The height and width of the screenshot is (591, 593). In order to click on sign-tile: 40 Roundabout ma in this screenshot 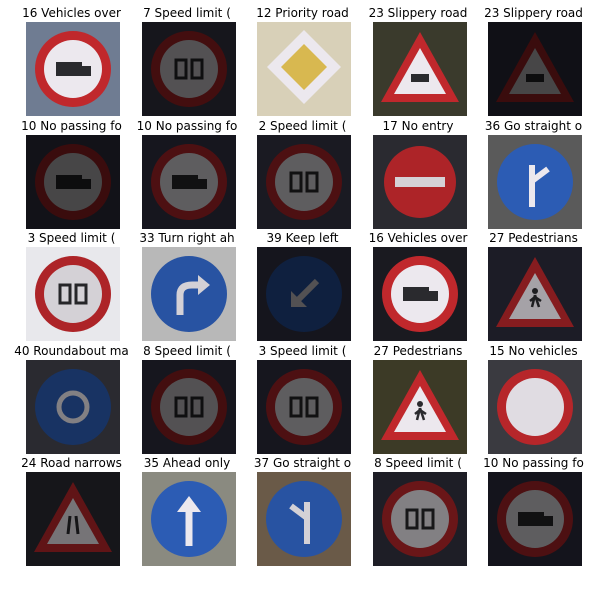, I will do `click(71, 398)`.